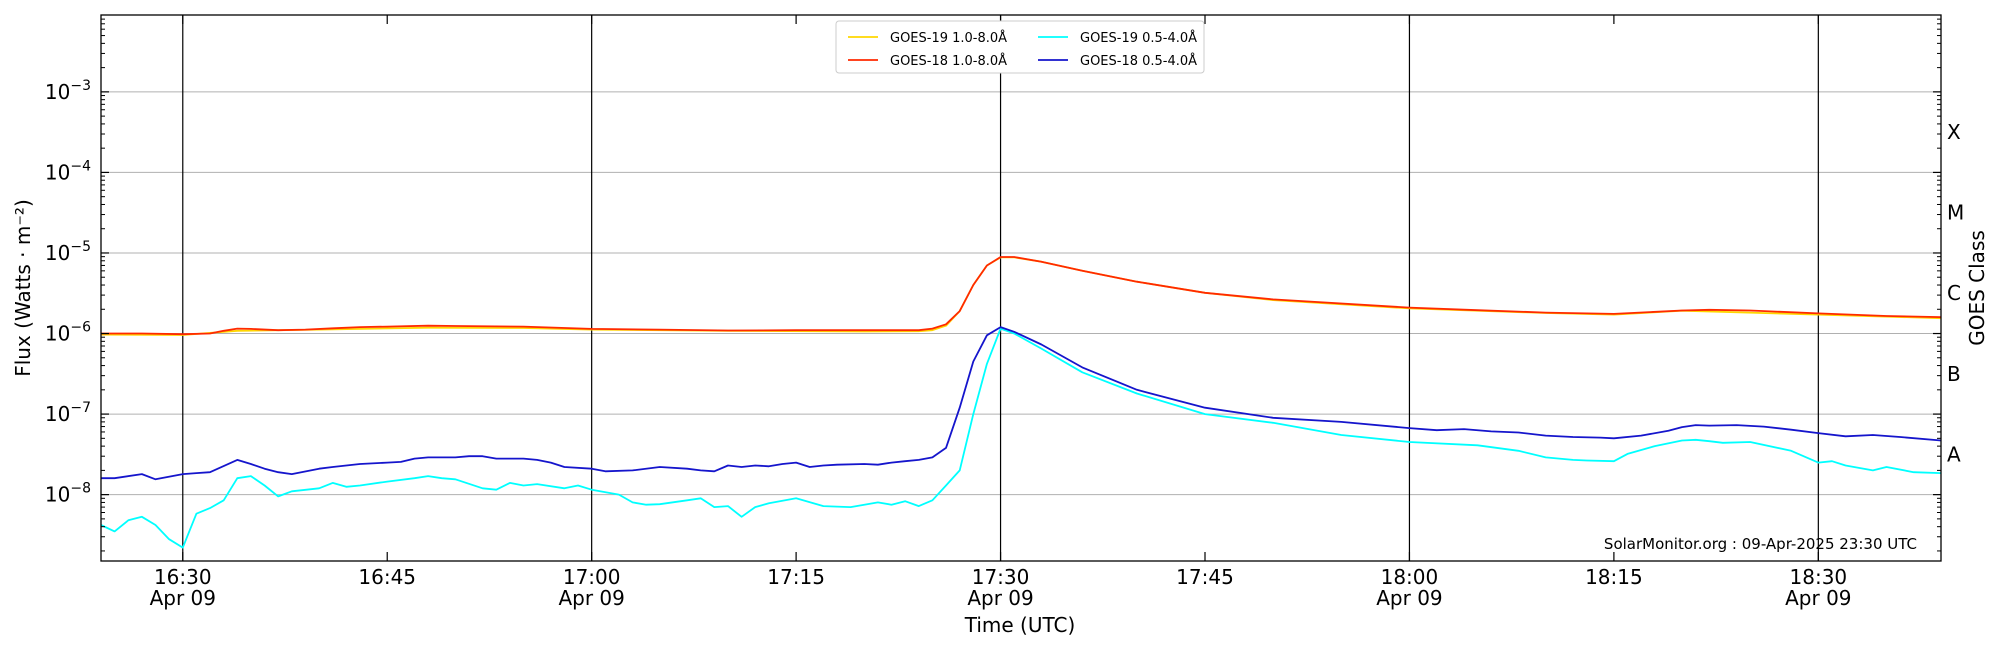 This screenshot has width=2000, height=650. I want to click on y-tick-label: 10⁻⁸, so click(68, 494).